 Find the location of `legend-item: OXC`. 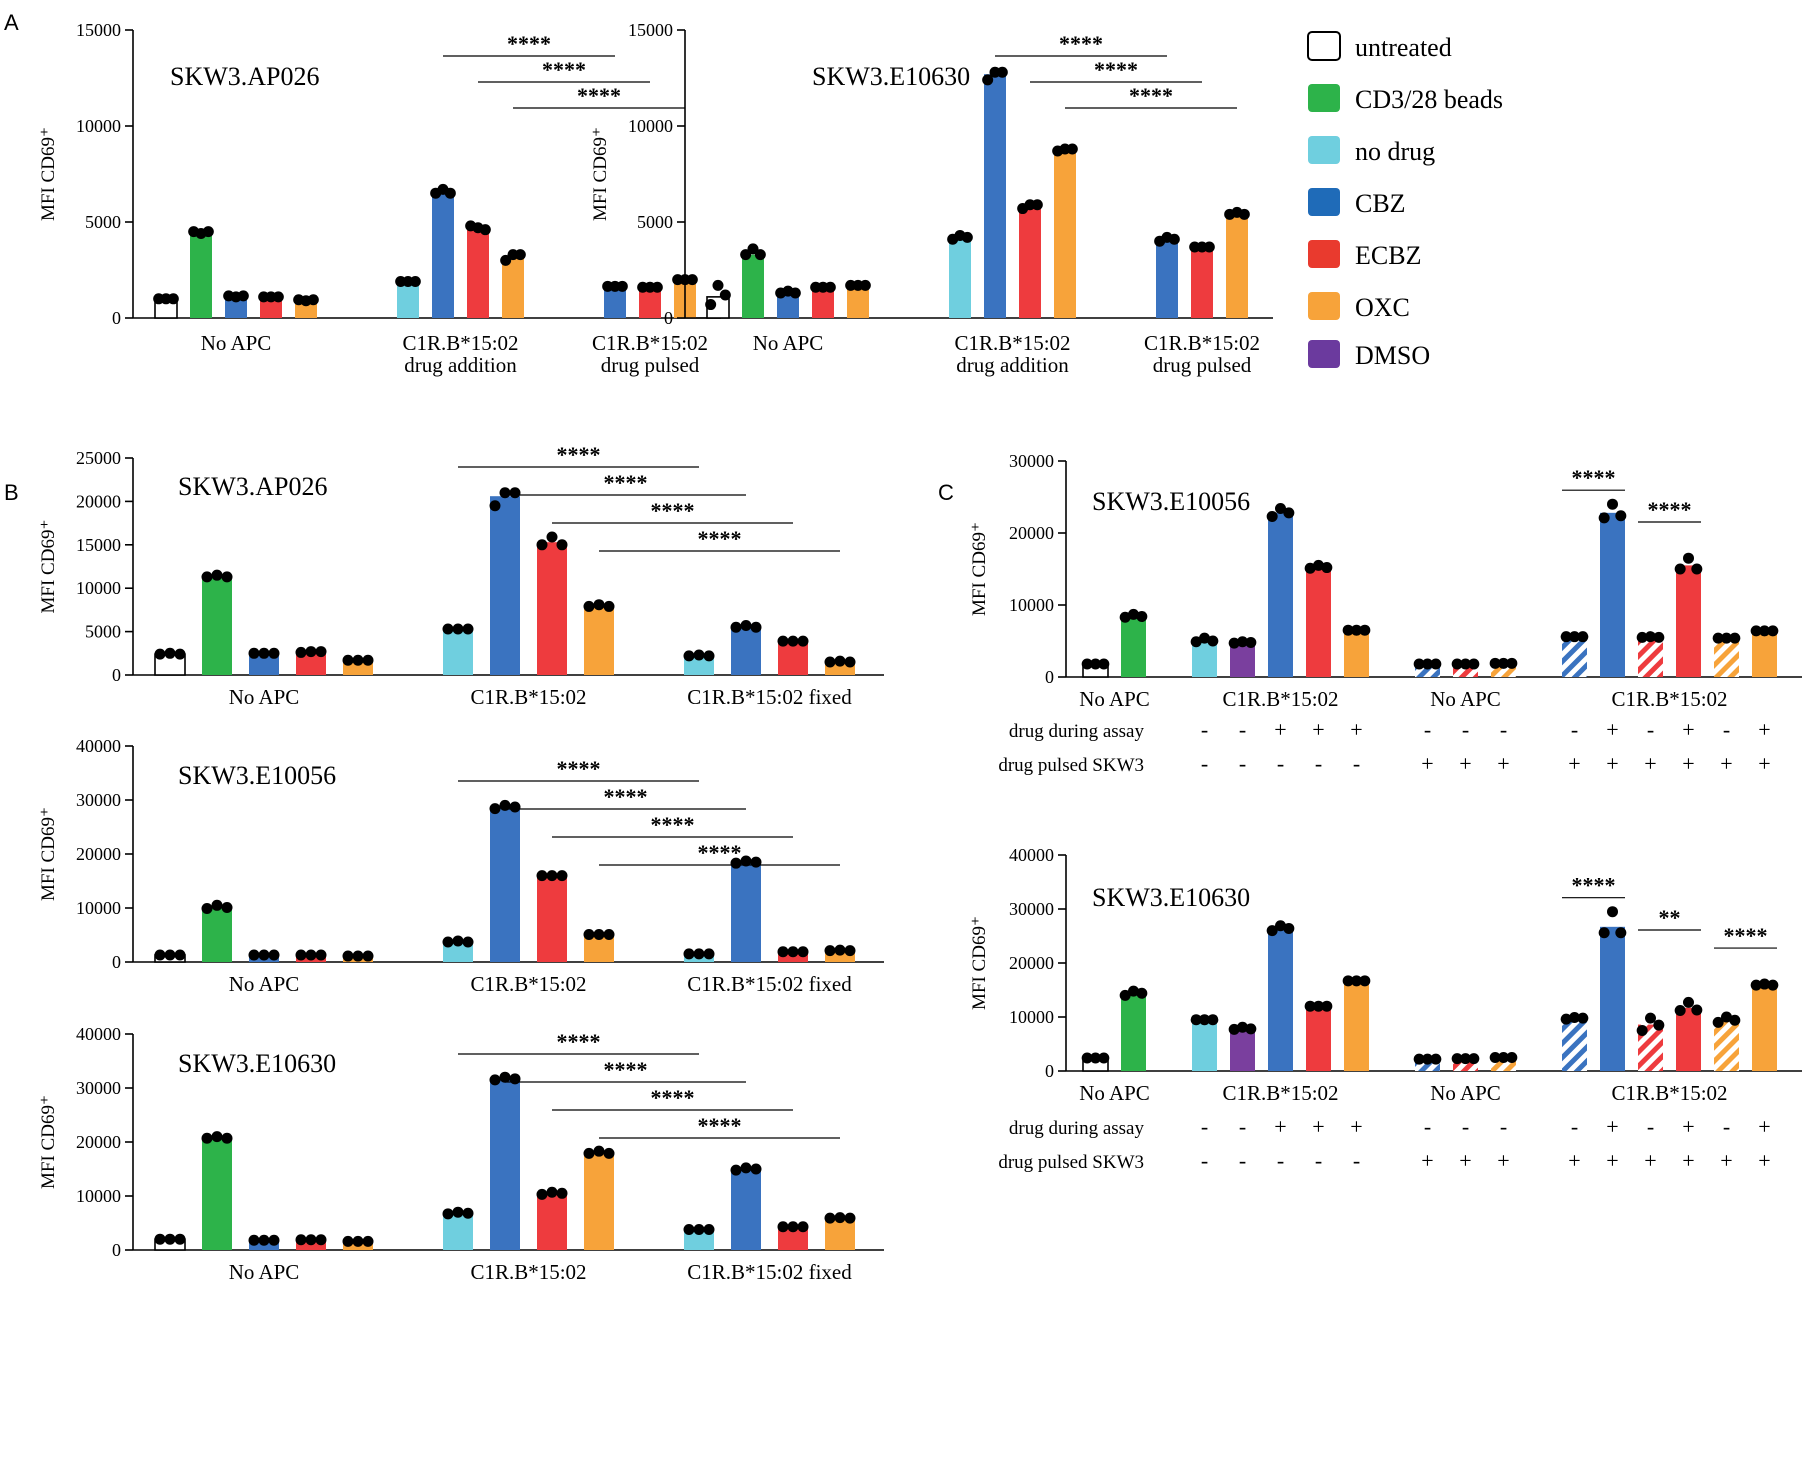

legend-item: OXC is located at coordinates (1359, 307).